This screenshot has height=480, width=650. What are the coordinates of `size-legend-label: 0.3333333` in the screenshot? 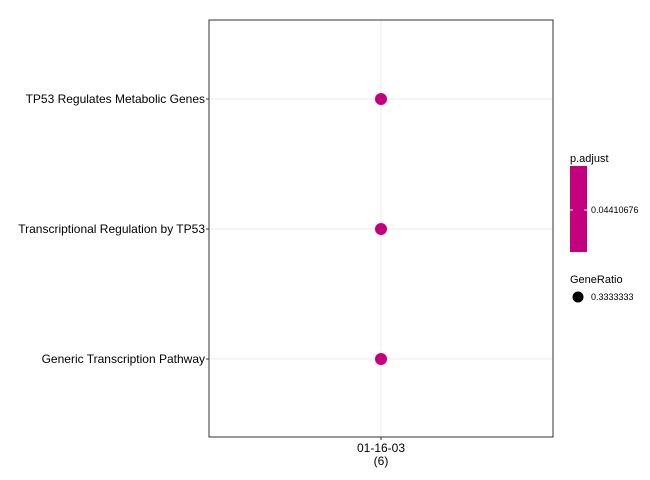 It's located at (612, 297).